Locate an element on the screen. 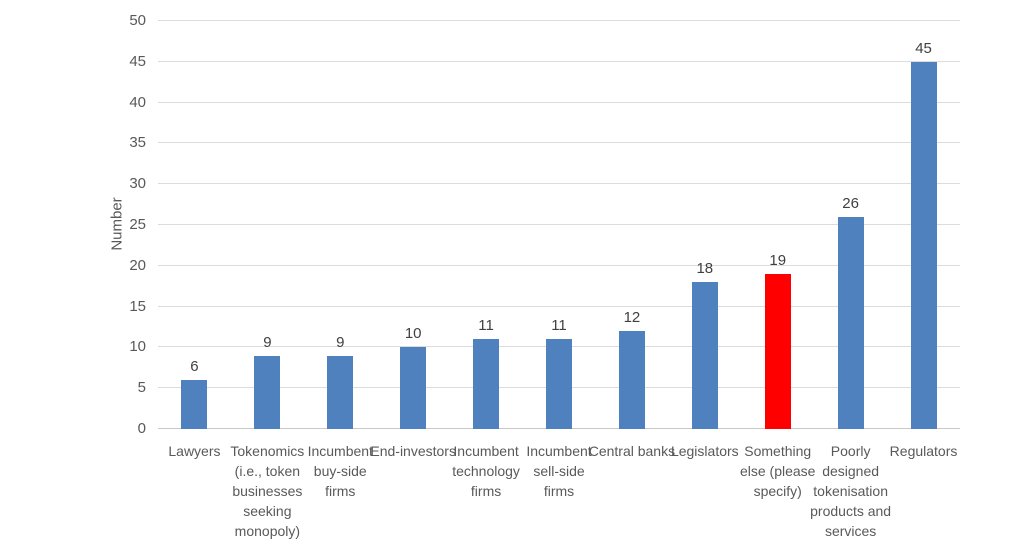  bar-value-label: 6 is located at coordinates (194, 367).